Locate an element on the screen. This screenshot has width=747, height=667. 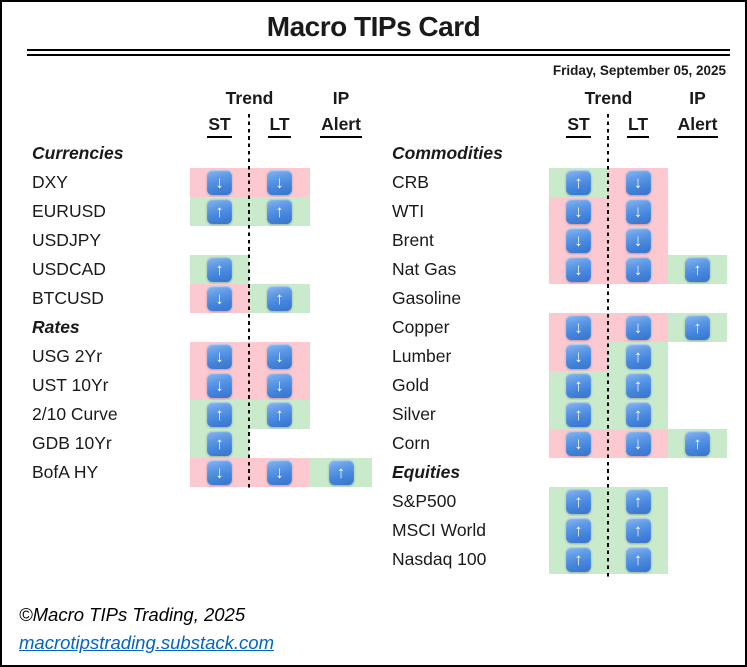
section-label: Commodities is located at coordinates (447, 153).